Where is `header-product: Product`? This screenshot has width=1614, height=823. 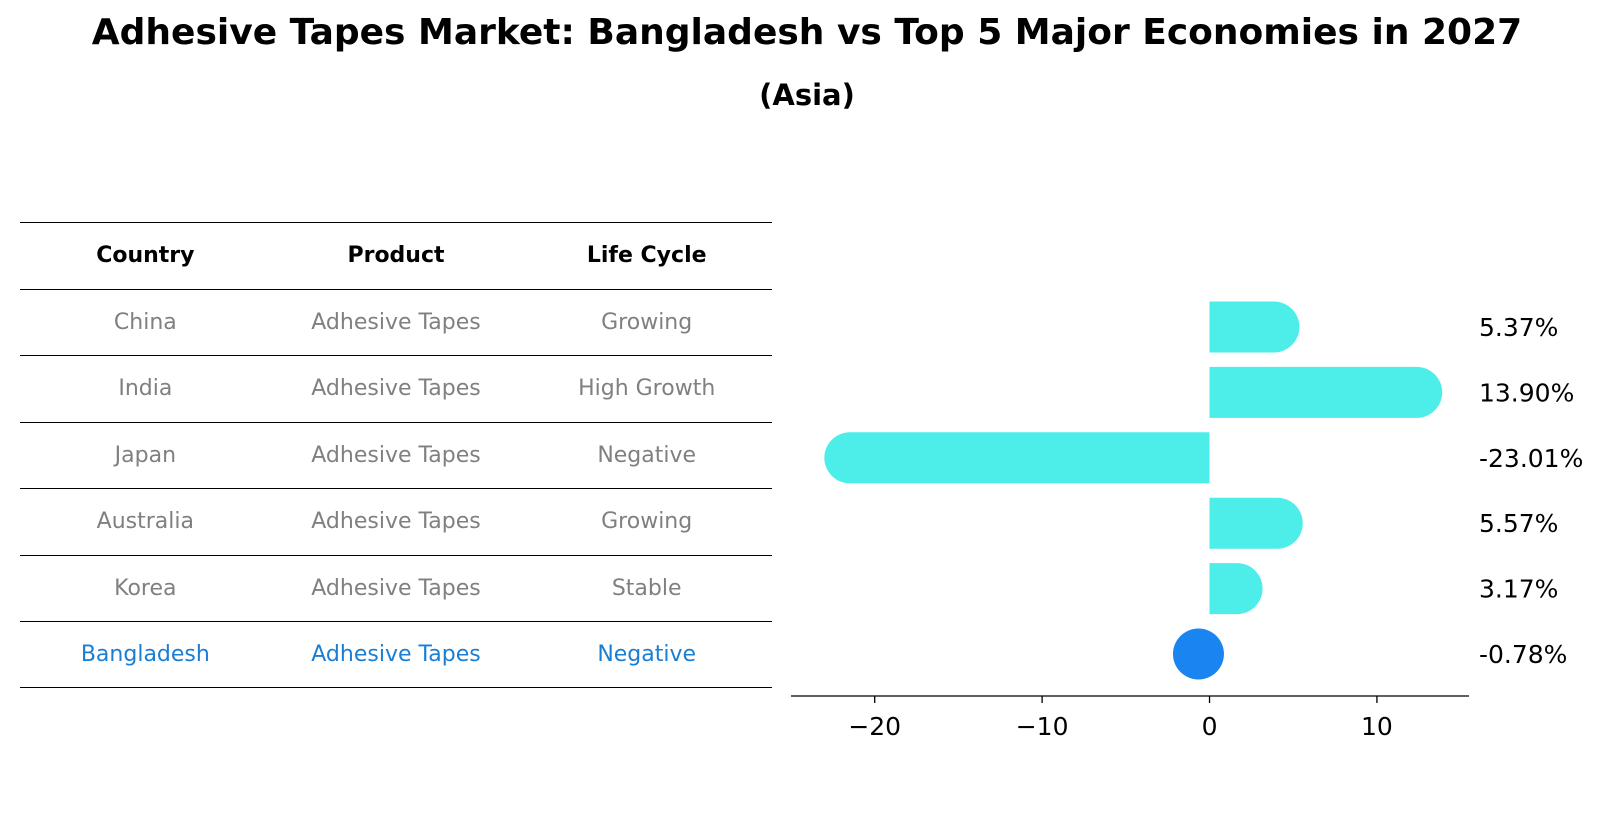 header-product: Product is located at coordinates (396, 256).